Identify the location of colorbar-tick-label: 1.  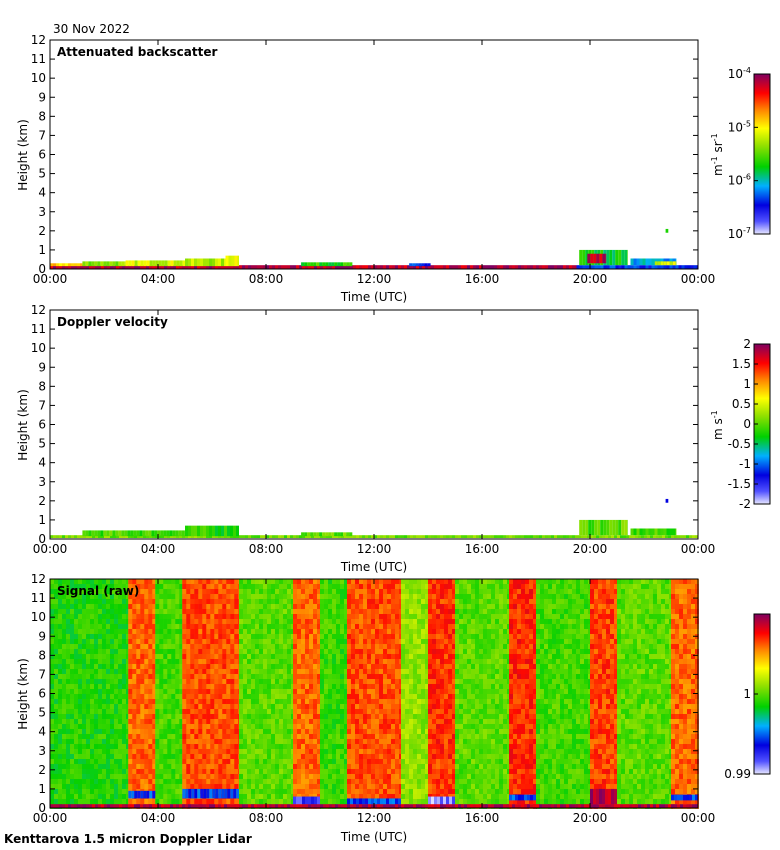
(747, 384).